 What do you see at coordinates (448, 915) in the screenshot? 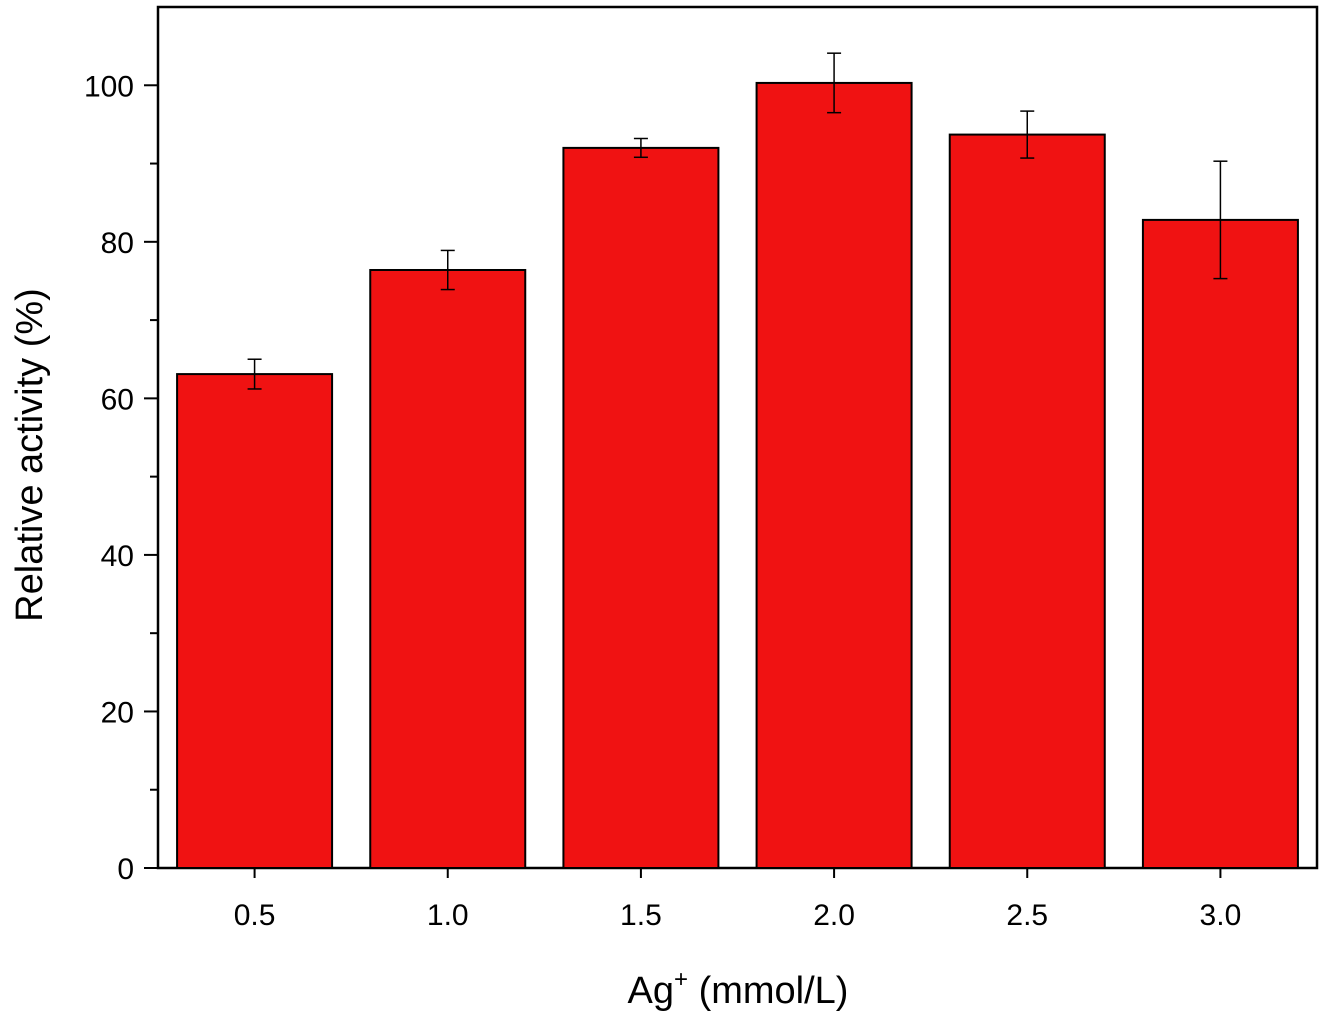
I see `x-tick-label: 1.0` at bounding box center [448, 915].